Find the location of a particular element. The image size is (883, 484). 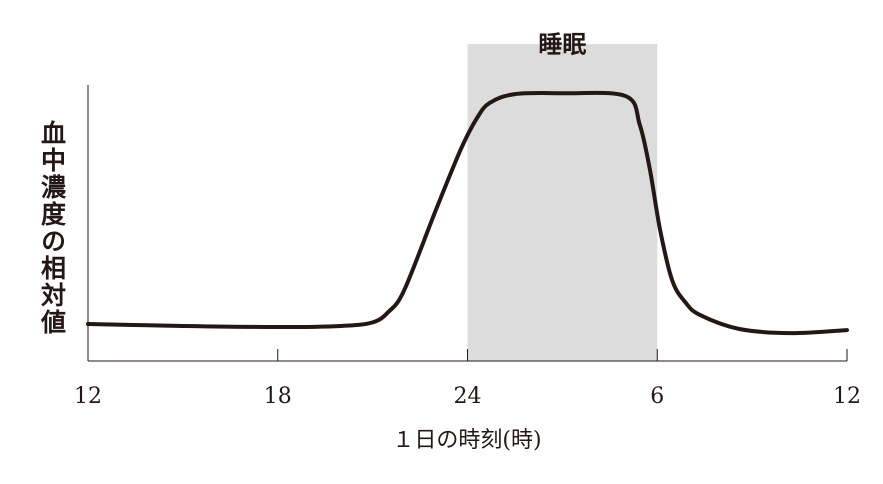

x-tick-label: 6 is located at coordinates (657, 396).